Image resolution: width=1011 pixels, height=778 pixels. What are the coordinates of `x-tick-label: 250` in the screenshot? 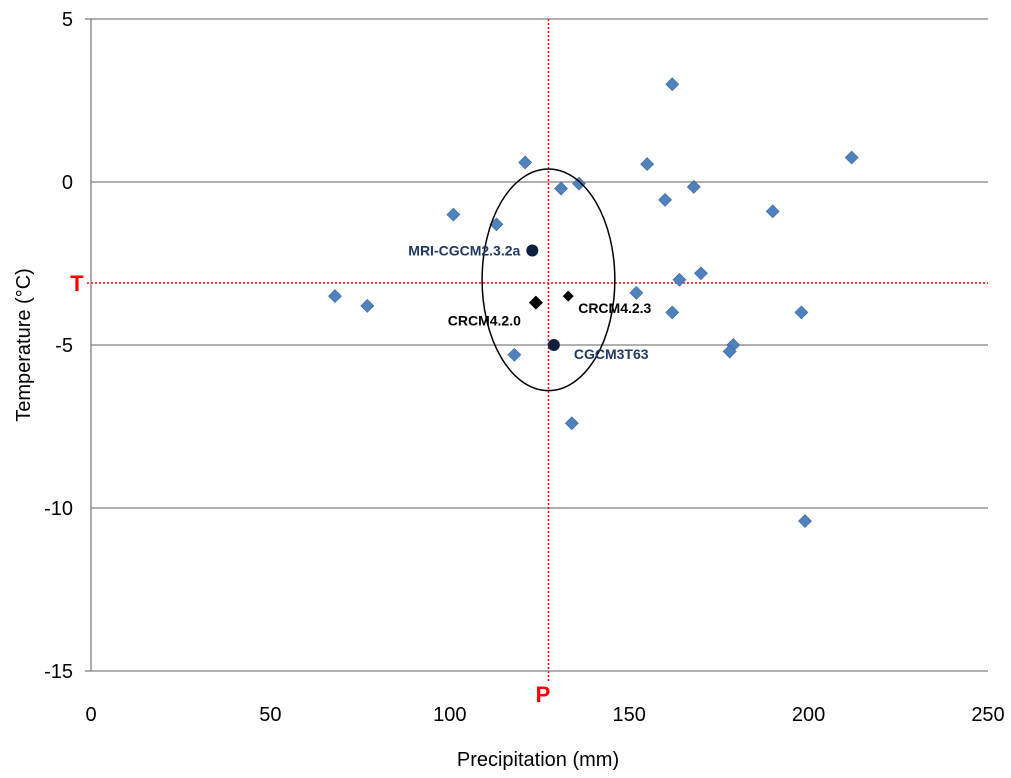 It's located at (987, 715).